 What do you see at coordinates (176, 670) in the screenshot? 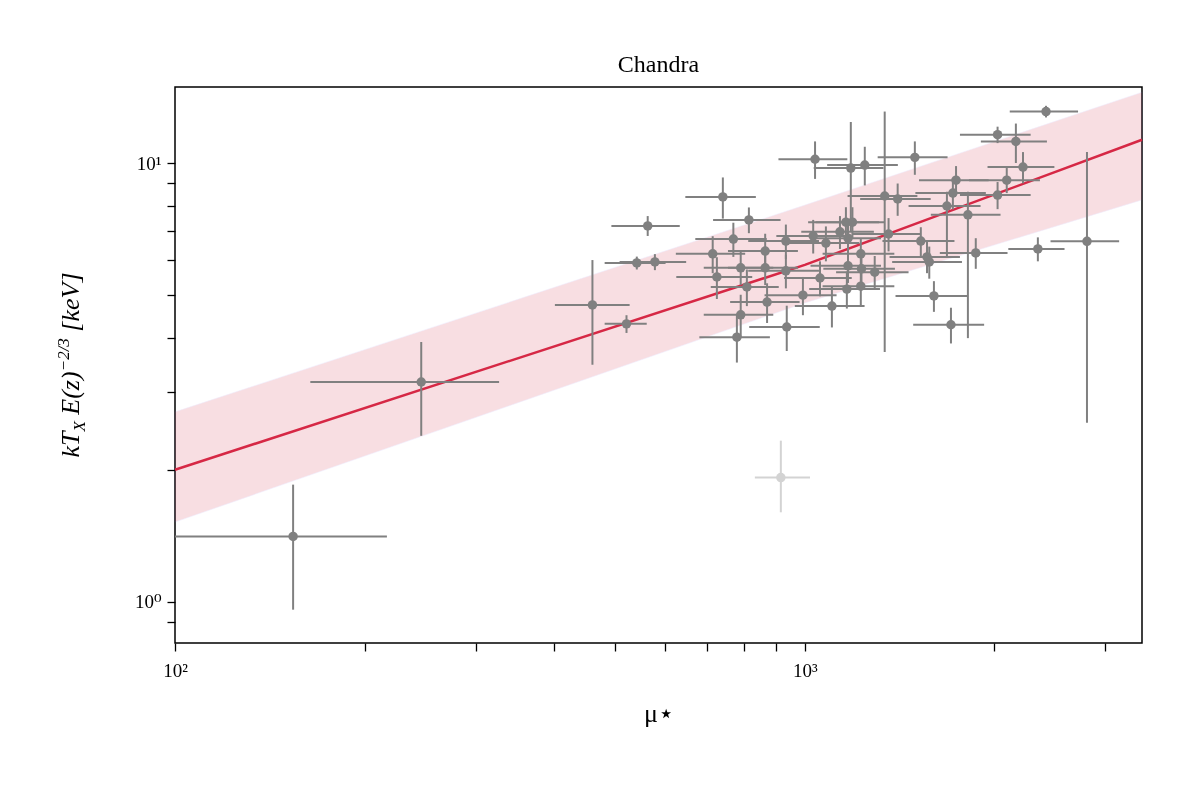
I see `x-tick-label: 10²` at bounding box center [176, 670].